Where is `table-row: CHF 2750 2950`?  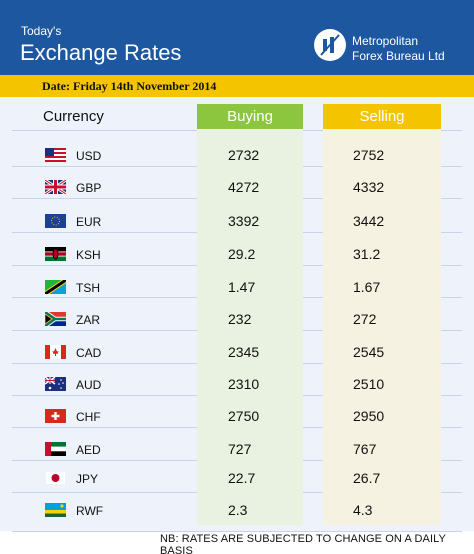 table-row: CHF 2750 2950 is located at coordinates (237, 418).